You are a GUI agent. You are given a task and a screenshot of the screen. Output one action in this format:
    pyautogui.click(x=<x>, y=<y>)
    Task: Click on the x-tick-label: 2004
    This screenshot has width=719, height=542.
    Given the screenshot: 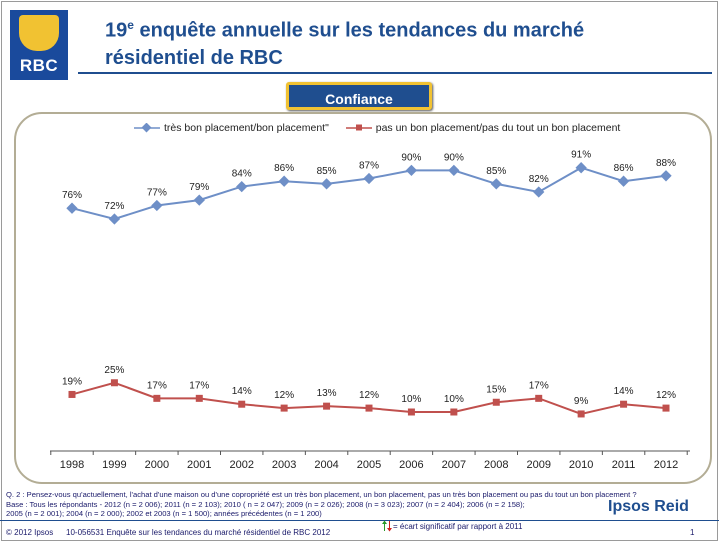 What is the action you would take?
    pyautogui.click(x=326, y=465)
    